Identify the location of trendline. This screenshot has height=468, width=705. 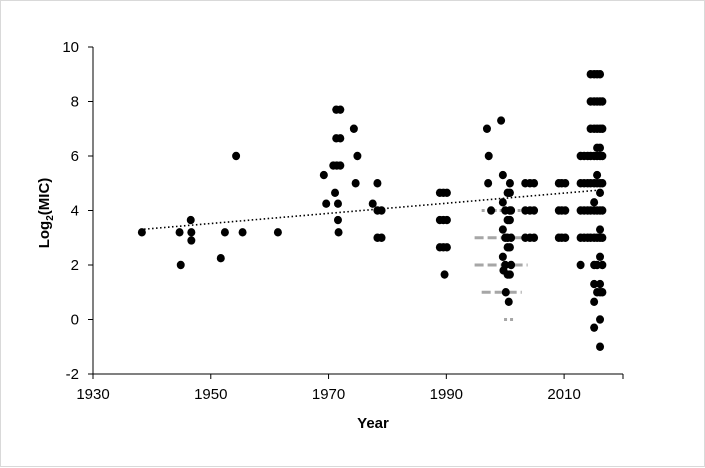
(370, 210).